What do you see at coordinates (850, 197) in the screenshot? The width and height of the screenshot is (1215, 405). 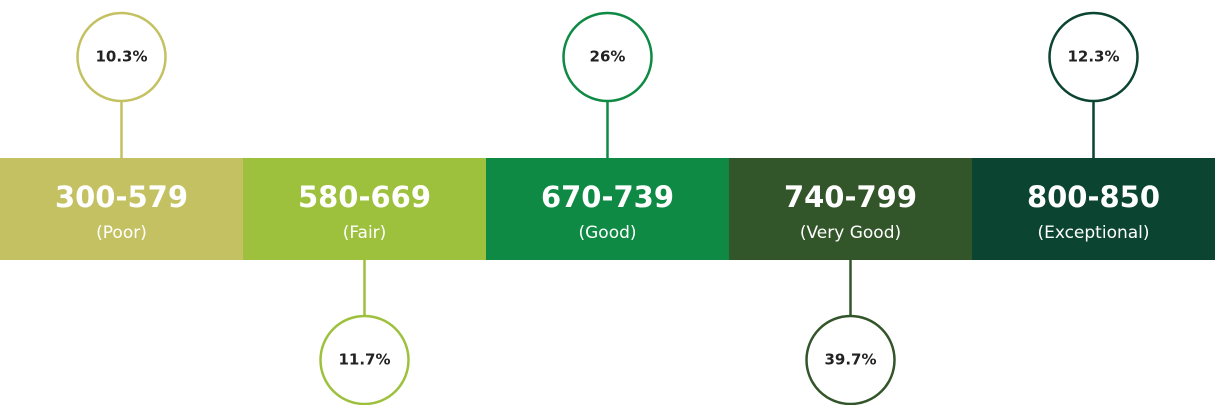 I see `score-range: 740-799` at bounding box center [850, 197].